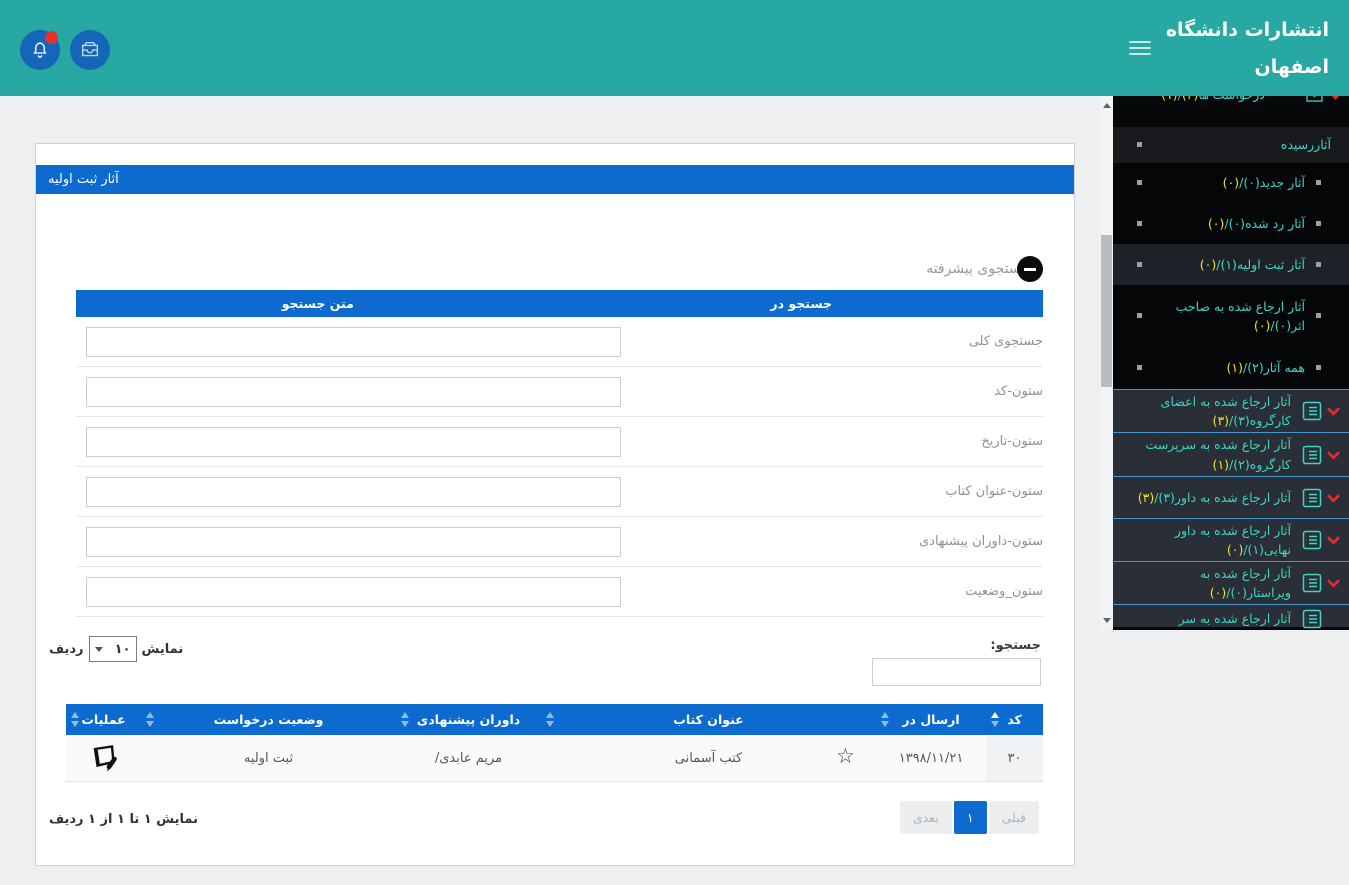 The width and height of the screenshot is (1349, 885). I want to click on field-label-suggested-reviewers-column: ستون-داوران پیشنهادی, so click(981, 541).